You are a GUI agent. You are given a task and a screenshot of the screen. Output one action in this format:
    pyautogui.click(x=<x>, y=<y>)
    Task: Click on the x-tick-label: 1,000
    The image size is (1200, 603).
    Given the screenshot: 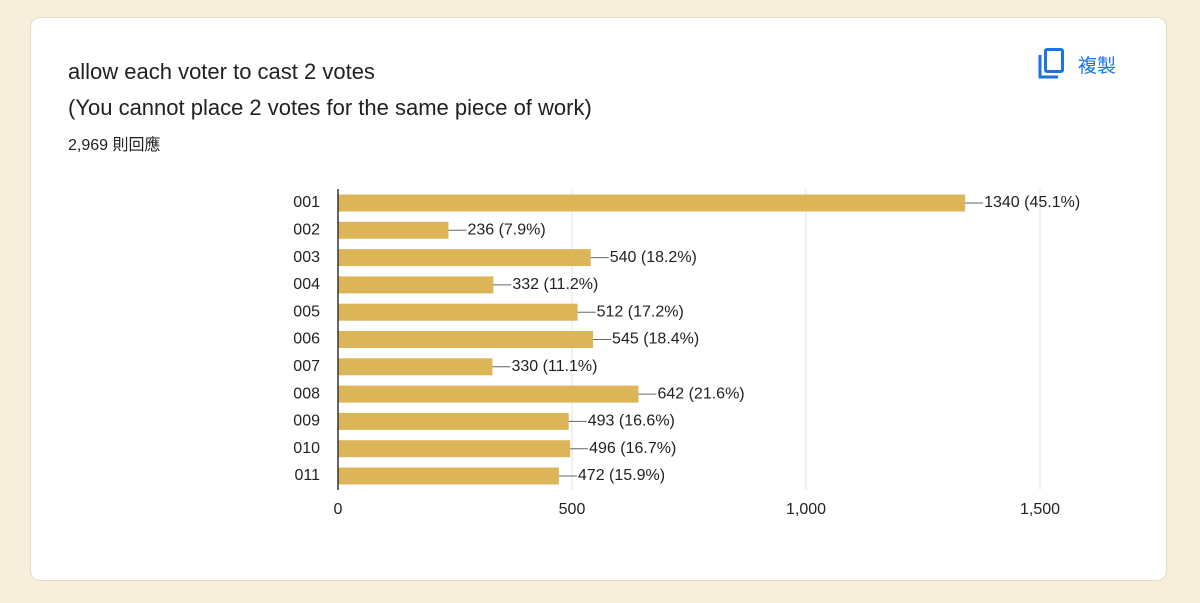 What is the action you would take?
    pyautogui.click(x=806, y=509)
    